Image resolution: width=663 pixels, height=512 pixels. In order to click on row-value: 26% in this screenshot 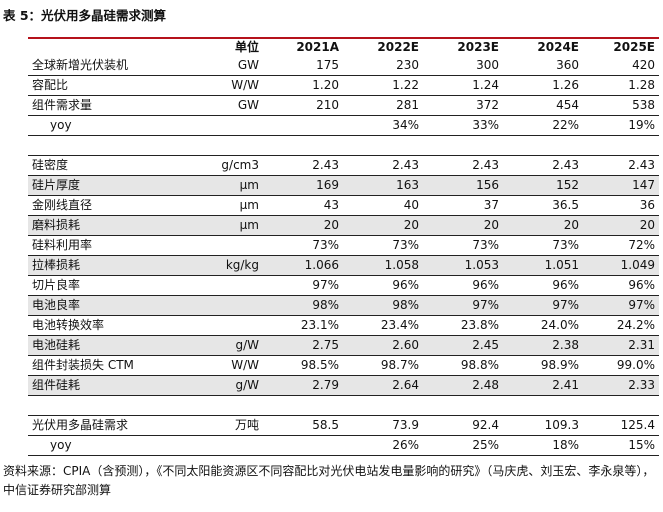, I will do `click(383, 445)`.